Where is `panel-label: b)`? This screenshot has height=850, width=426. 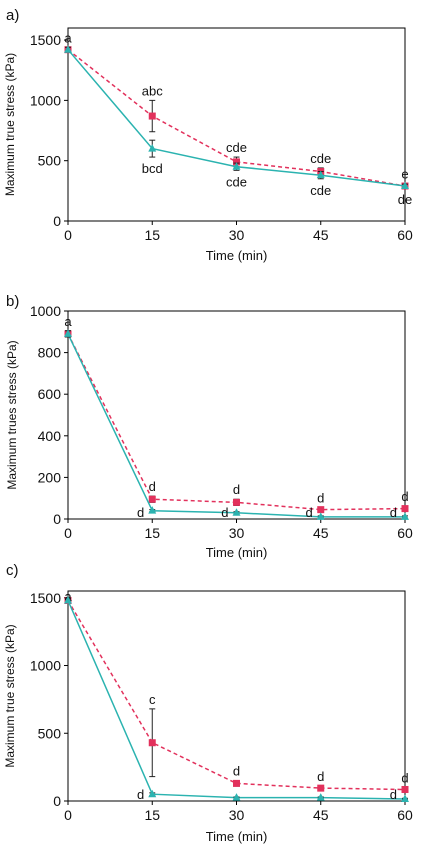
panel-label: b) is located at coordinates (12, 301).